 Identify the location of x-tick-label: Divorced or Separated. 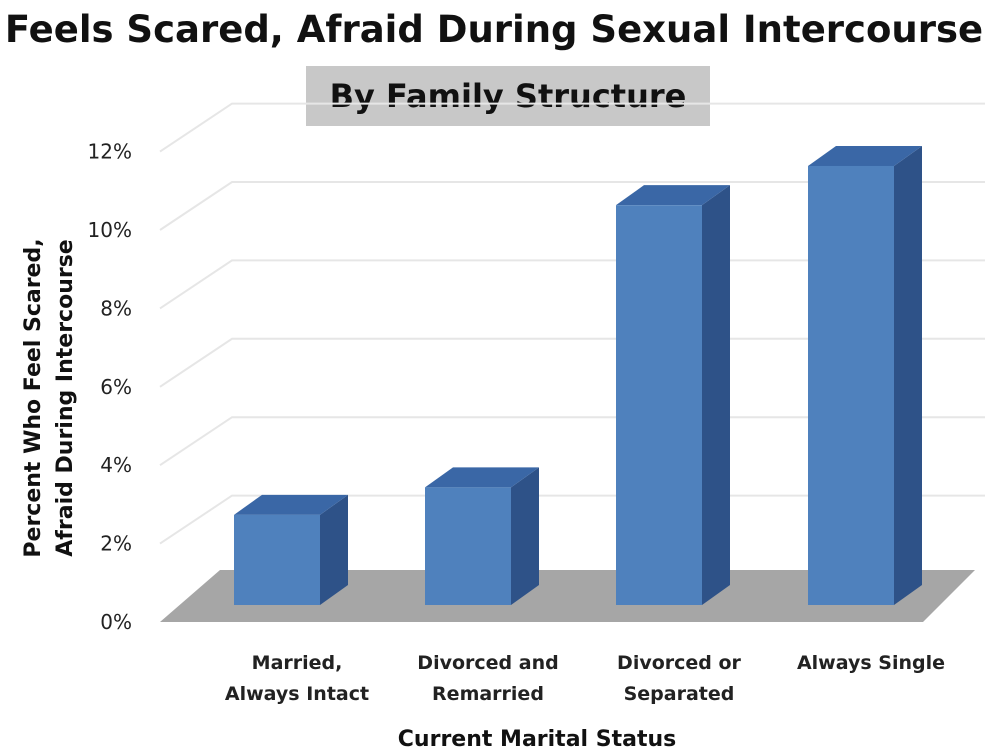
(679, 678).